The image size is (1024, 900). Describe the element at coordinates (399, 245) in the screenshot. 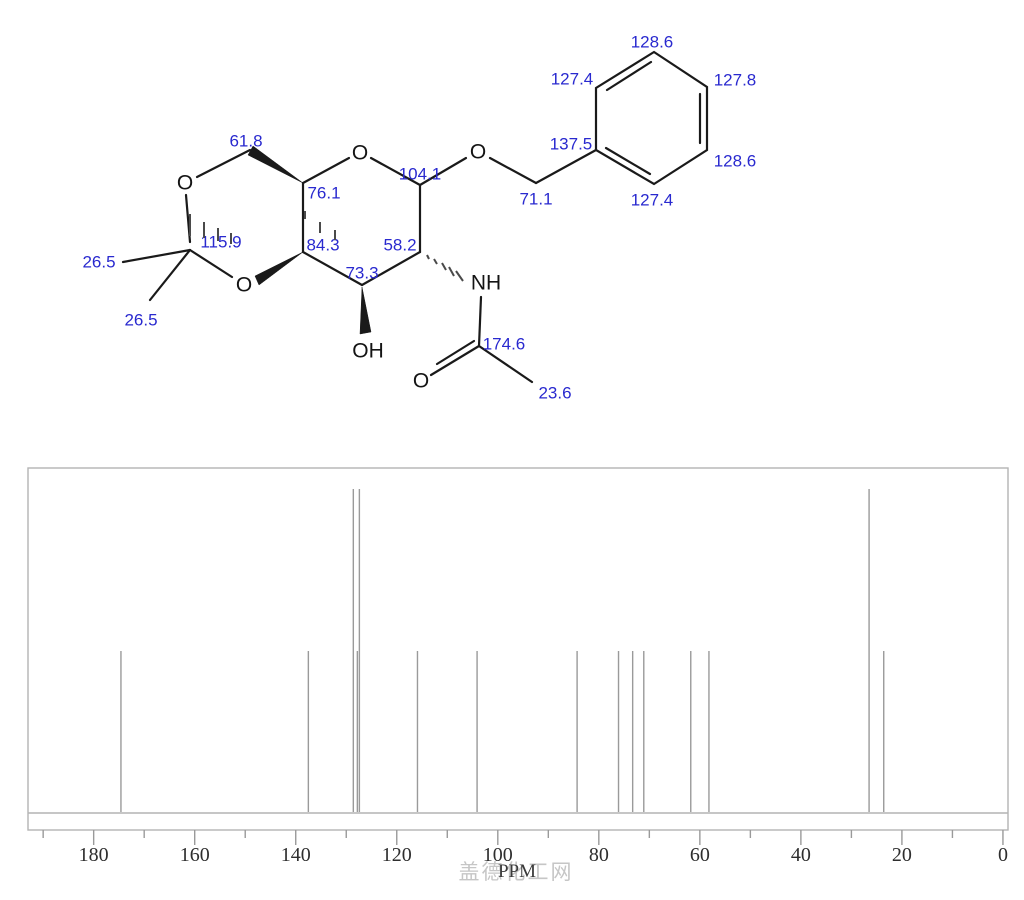

I see `shift-label: 58.2` at that location.